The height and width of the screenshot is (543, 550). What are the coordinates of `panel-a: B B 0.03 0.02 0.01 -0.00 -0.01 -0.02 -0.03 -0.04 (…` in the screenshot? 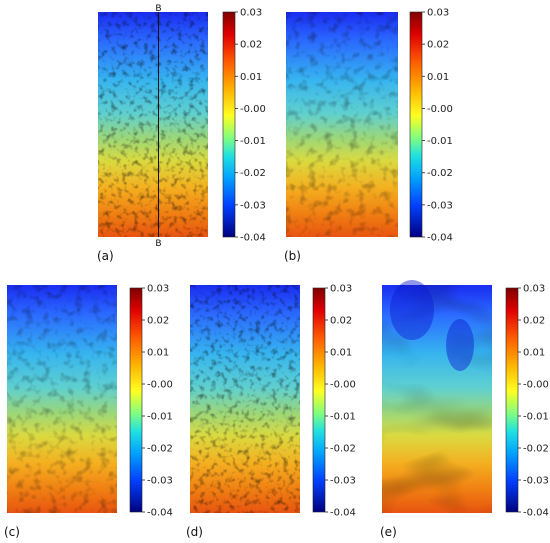 It's located at (181, 133).